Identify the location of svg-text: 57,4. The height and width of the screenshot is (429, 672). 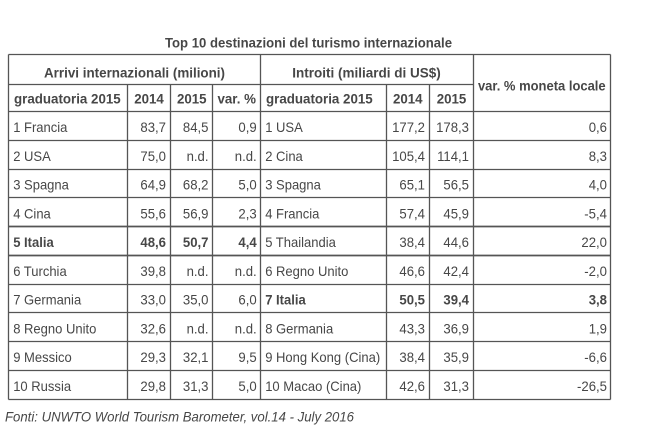
(412, 213).